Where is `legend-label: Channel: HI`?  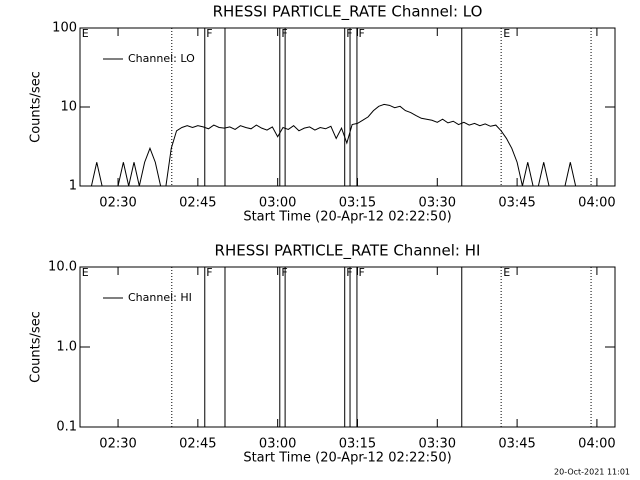 legend-label: Channel: HI is located at coordinates (160, 297).